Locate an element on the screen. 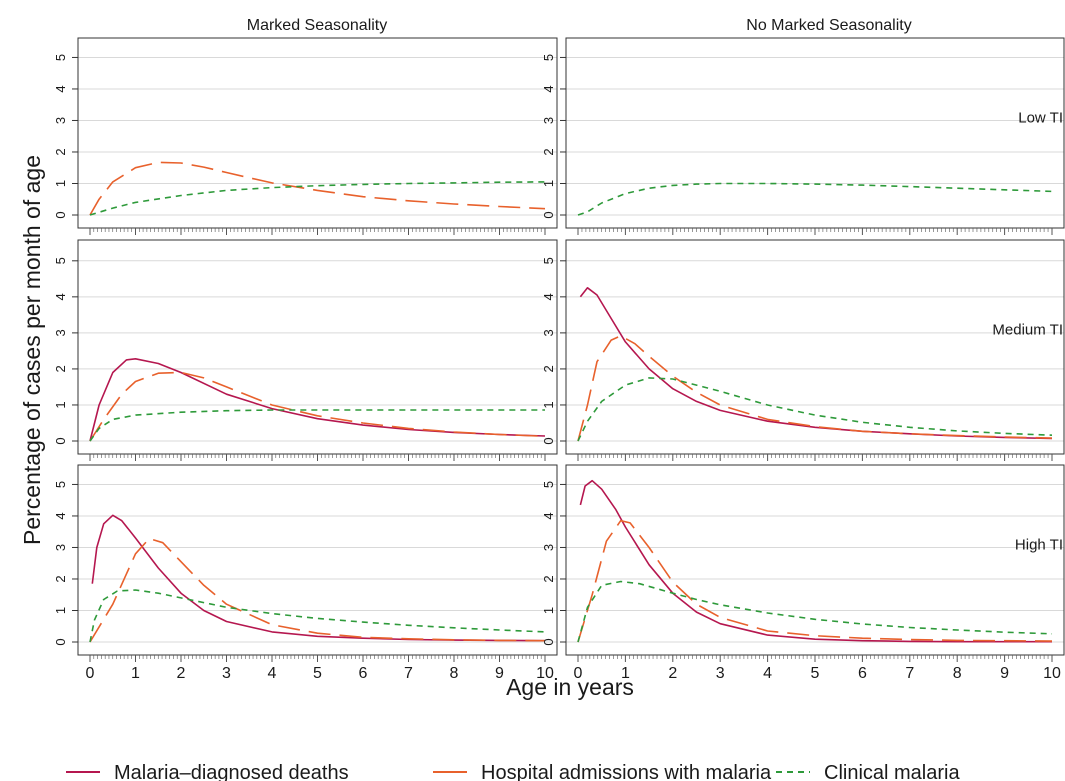  row-label-medium-ti: Medium TI is located at coordinates (1027, 329).